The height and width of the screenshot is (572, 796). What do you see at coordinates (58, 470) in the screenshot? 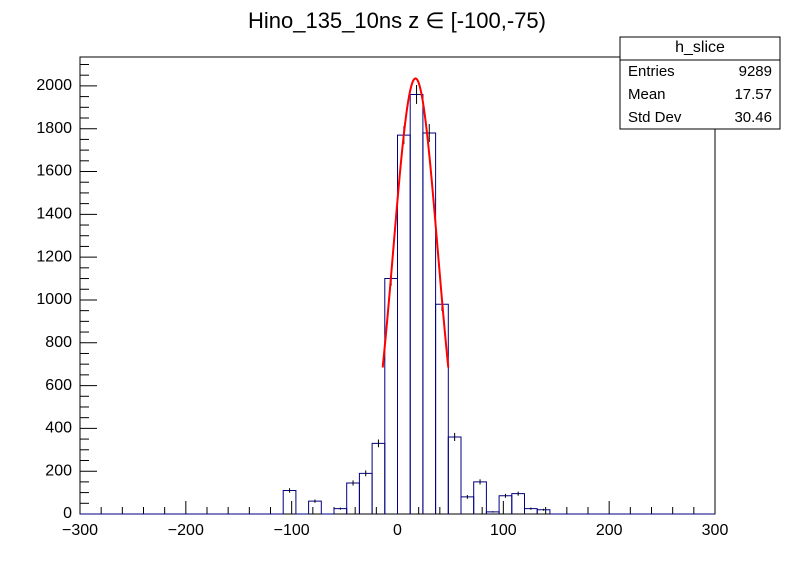
I see `y-tick-label: 200` at bounding box center [58, 470].